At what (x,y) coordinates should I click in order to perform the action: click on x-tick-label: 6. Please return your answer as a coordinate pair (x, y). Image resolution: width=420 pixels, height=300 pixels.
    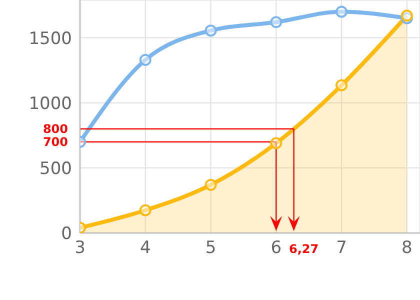
    Looking at the image, I should click on (276, 248).